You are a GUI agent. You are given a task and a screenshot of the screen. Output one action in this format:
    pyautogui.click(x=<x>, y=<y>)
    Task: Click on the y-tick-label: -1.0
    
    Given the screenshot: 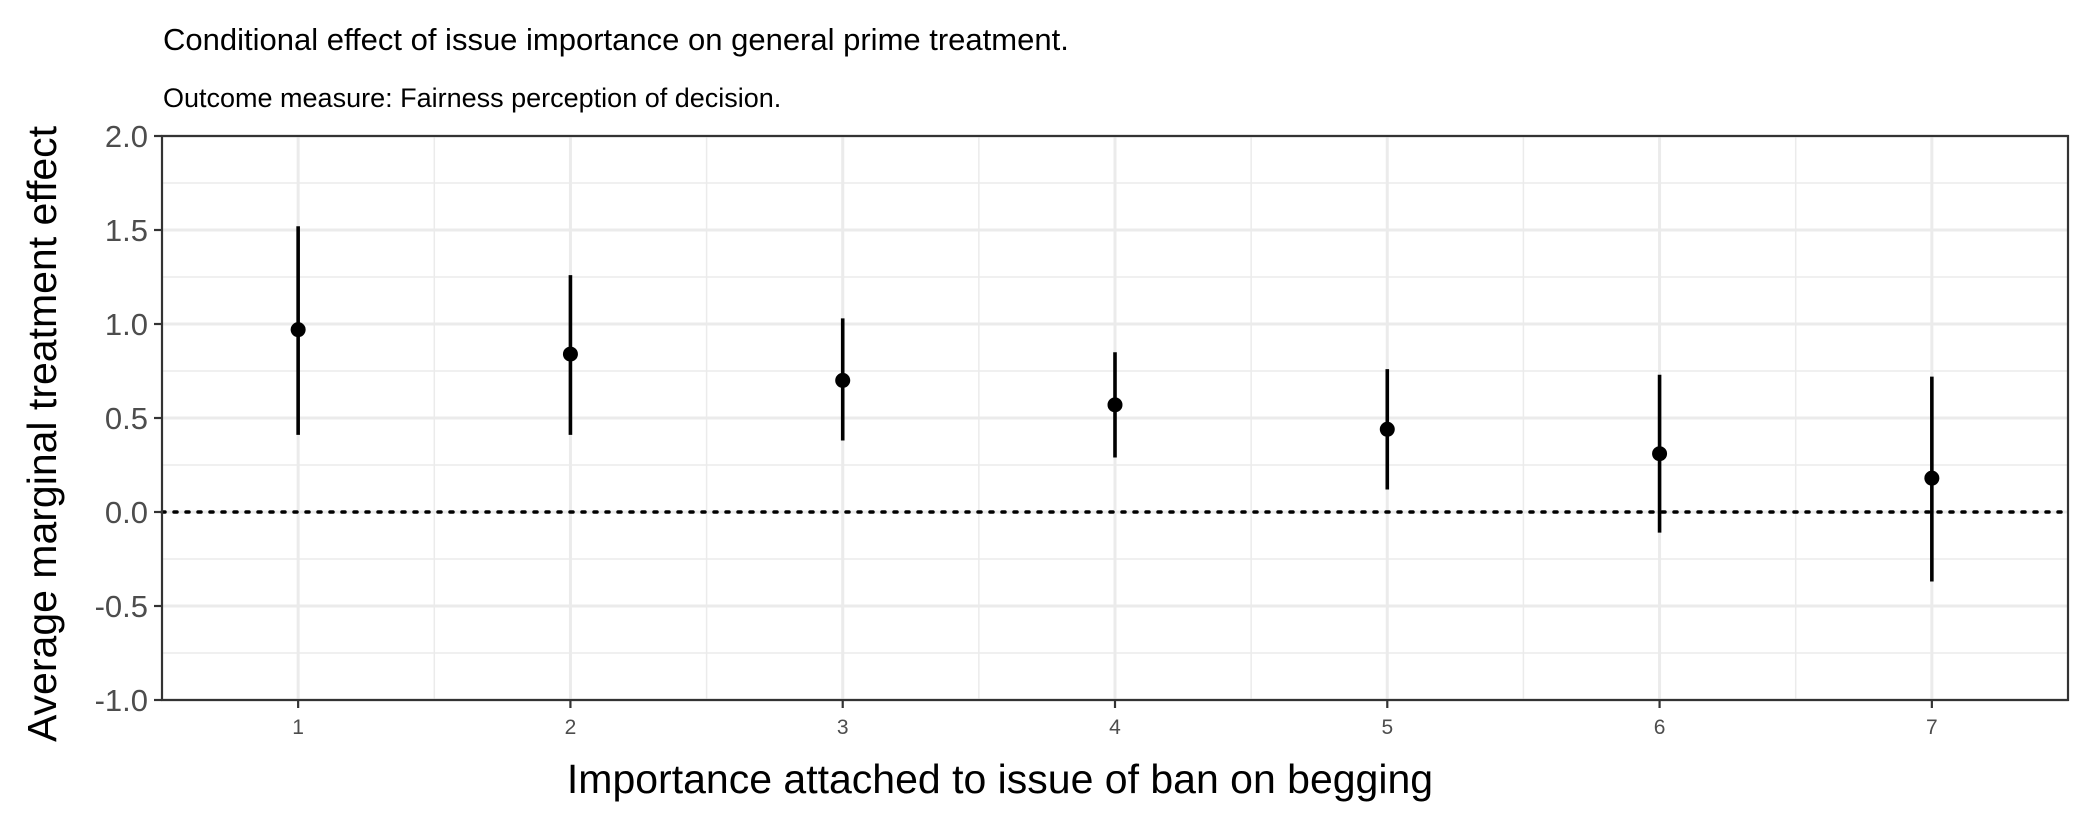 What is the action you would take?
    pyautogui.click(x=121, y=700)
    